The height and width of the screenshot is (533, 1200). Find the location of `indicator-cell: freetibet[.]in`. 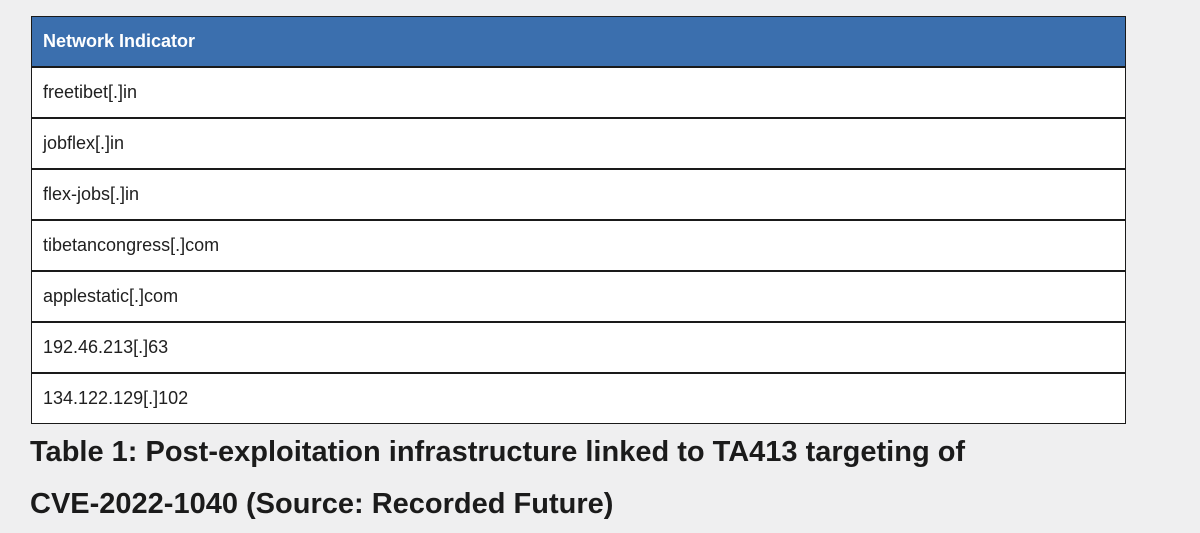

indicator-cell: freetibet[.]in is located at coordinates (578, 91).